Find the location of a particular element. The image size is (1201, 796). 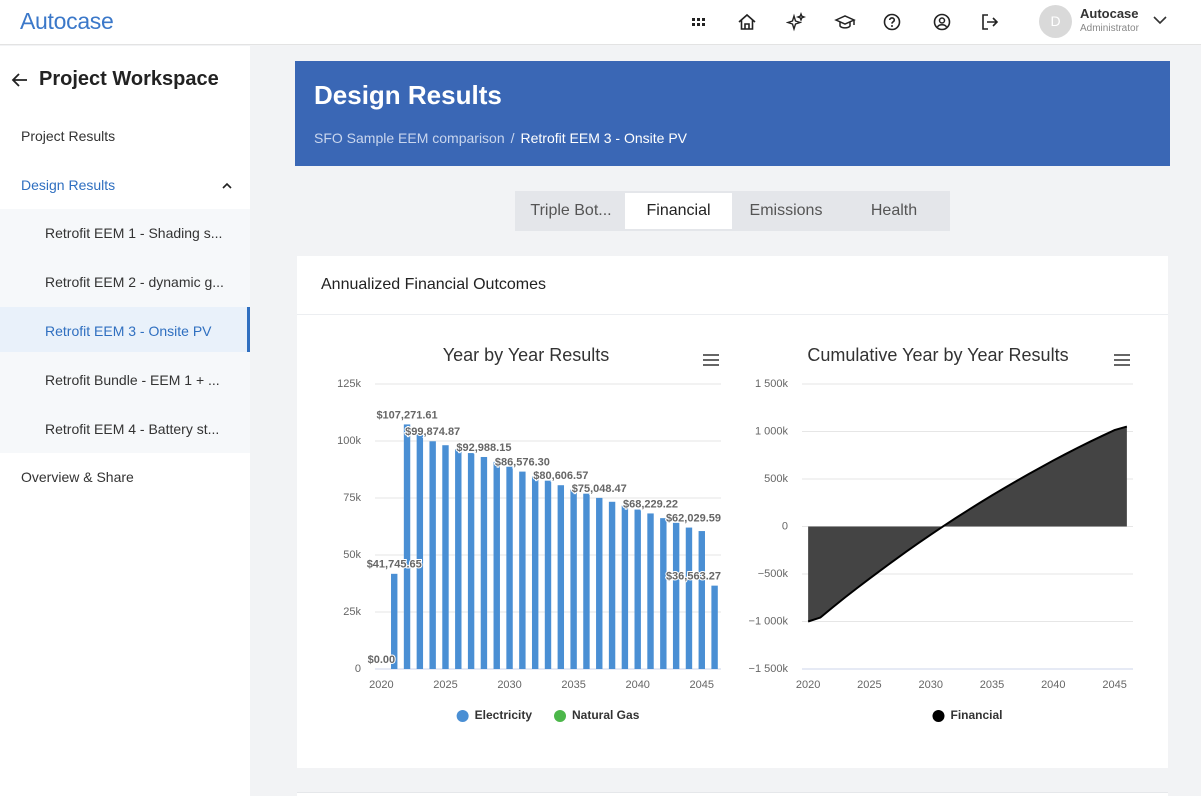

collapse-caret is located at coordinates (227, 186).